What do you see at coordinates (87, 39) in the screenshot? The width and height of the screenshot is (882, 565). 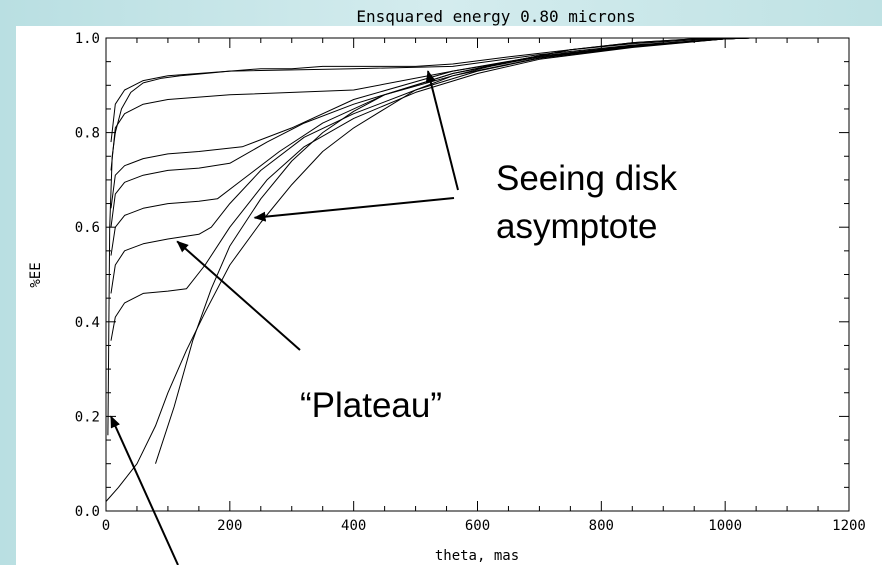 I see `y-tick-label: 1.0` at bounding box center [87, 39].